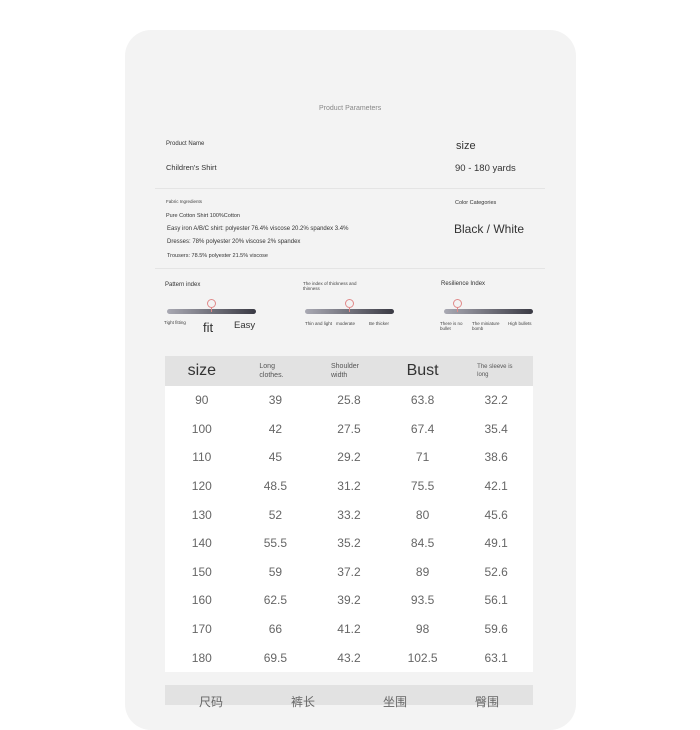 Image resolution: width=700 pixels, height=730 pixels. I want to click on table-cell: 37.2, so click(349, 571).